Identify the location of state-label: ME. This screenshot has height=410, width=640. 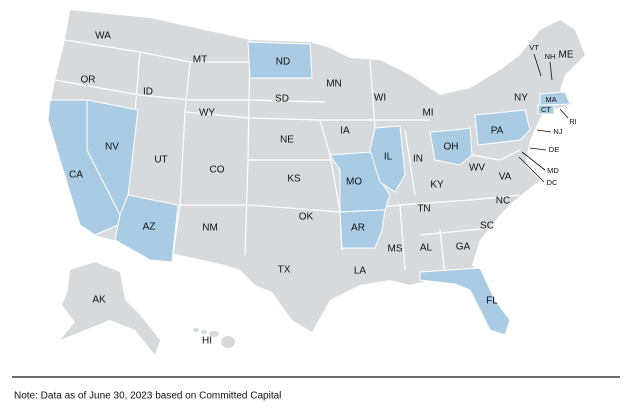
(566, 55).